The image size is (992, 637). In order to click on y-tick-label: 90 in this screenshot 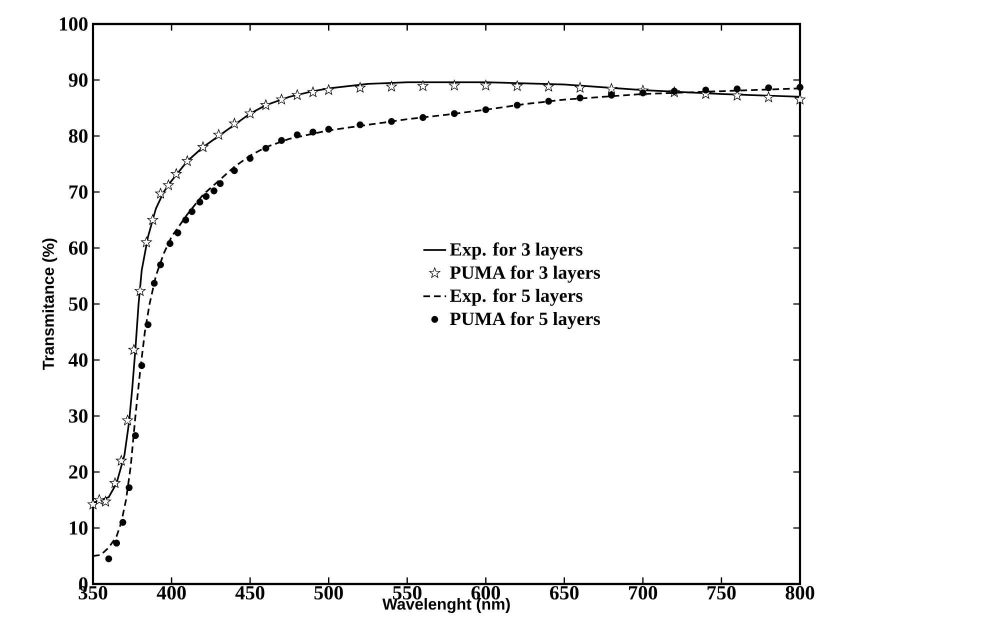, I will do `click(78, 80)`.